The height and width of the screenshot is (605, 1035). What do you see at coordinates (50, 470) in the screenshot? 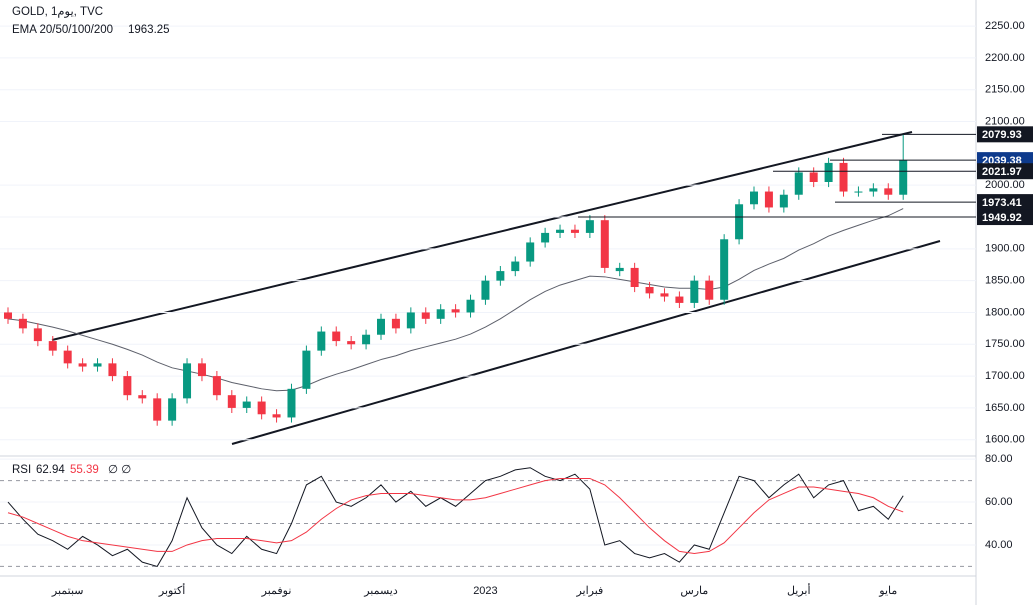
I see `rsi-value: 62.94` at bounding box center [50, 470].